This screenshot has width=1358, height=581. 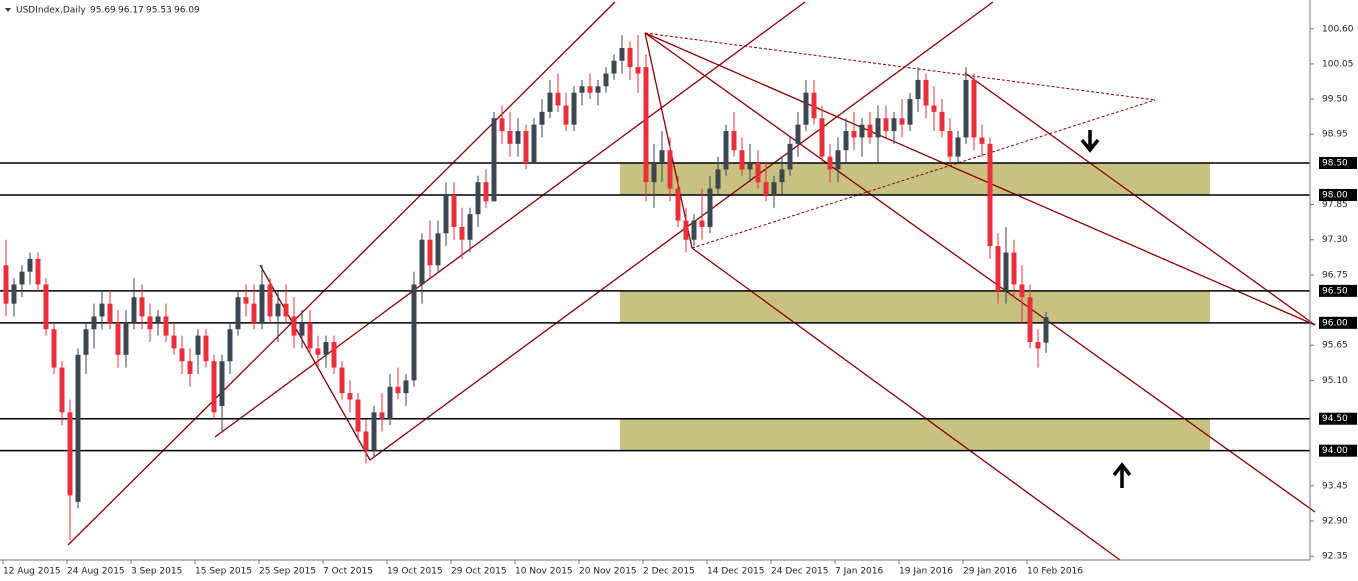 I want to click on level-label: 94.50, so click(x=1335, y=419).